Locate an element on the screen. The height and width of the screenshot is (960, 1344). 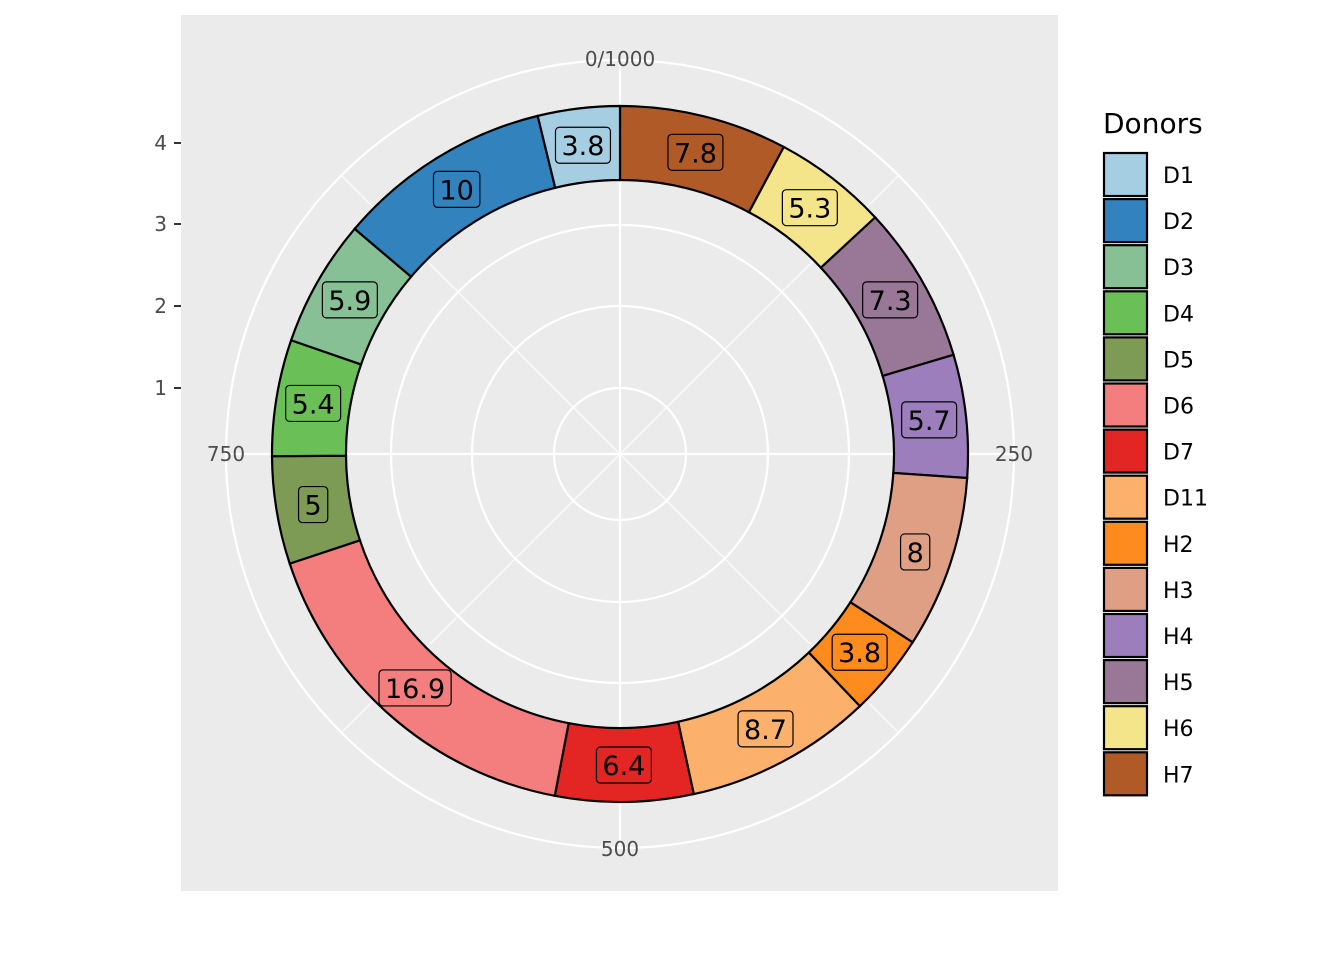
data-label-text: 5.7 is located at coordinates (929, 421).